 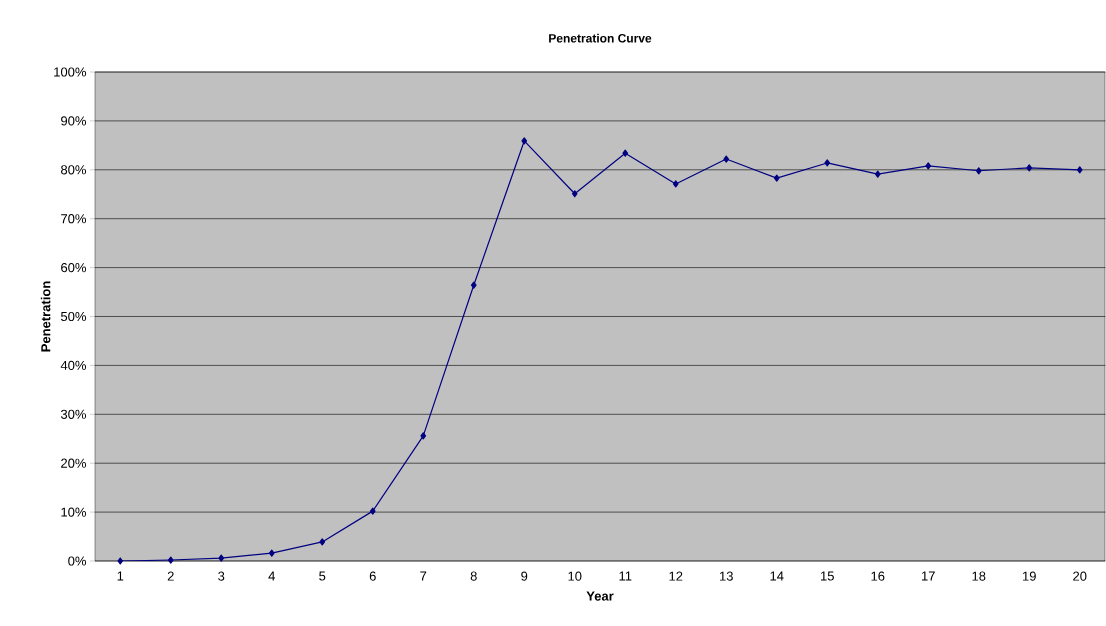 What do you see at coordinates (73, 365) in the screenshot?
I see `y-tick-label: 40%` at bounding box center [73, 365].